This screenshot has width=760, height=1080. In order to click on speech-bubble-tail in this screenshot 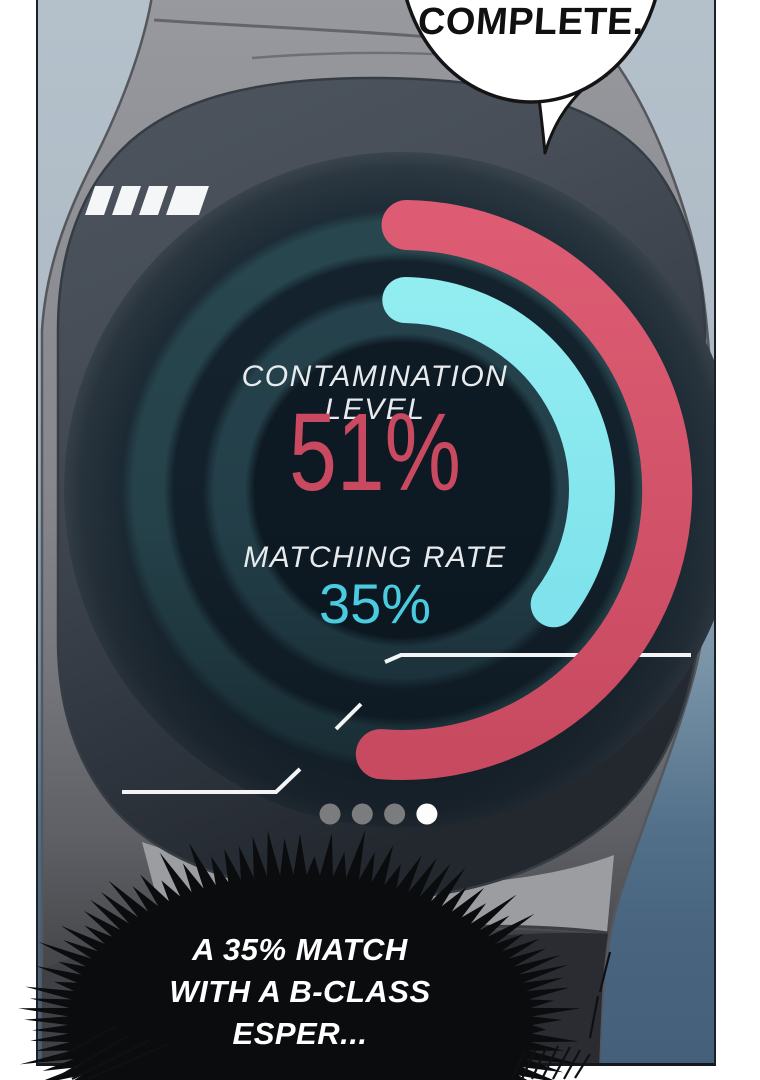, I will do `click(562, 119)`.